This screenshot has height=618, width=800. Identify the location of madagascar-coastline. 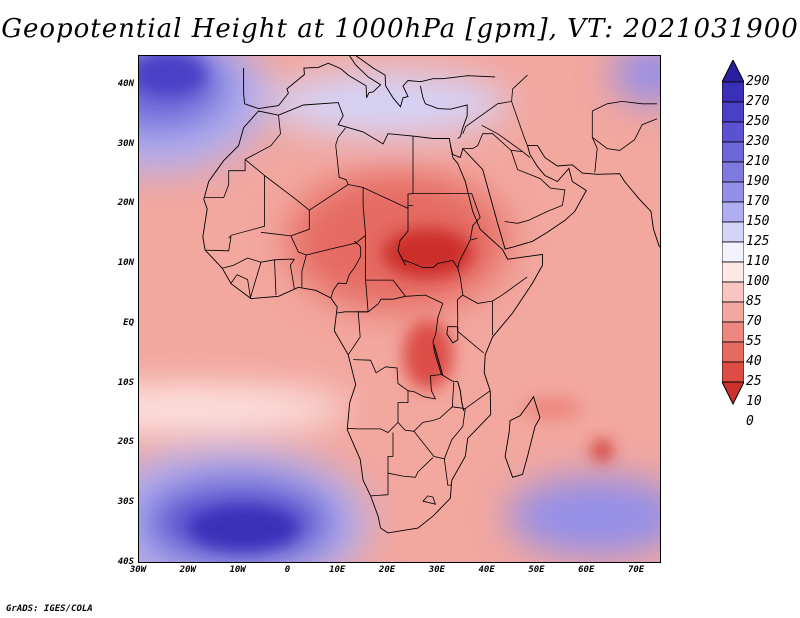
(522, 436).